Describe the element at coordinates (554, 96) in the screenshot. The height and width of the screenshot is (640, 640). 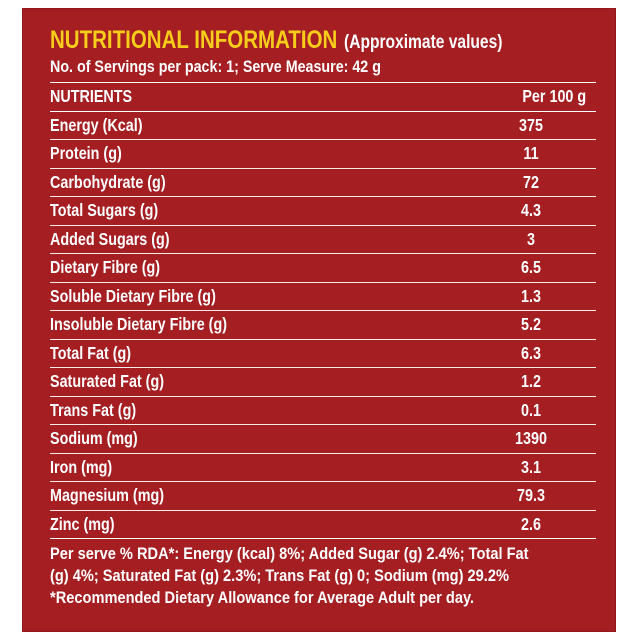
I see `header-per-100g: Per 100 g` at that location.